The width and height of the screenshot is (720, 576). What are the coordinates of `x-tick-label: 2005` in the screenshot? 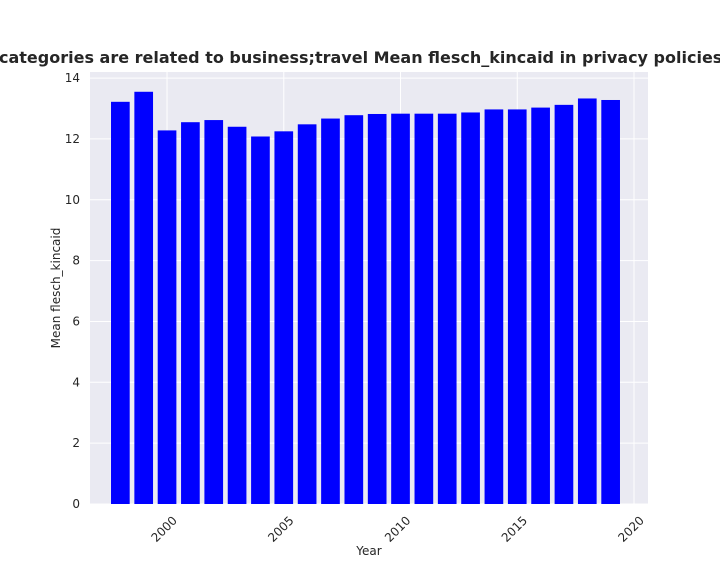 It's located at (280, 528).